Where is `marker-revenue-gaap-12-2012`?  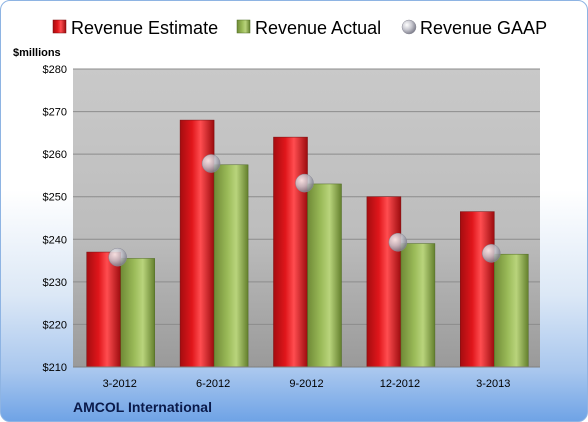
marker-revenue-gaap-12-2012 is located at coordinates (398, 242).